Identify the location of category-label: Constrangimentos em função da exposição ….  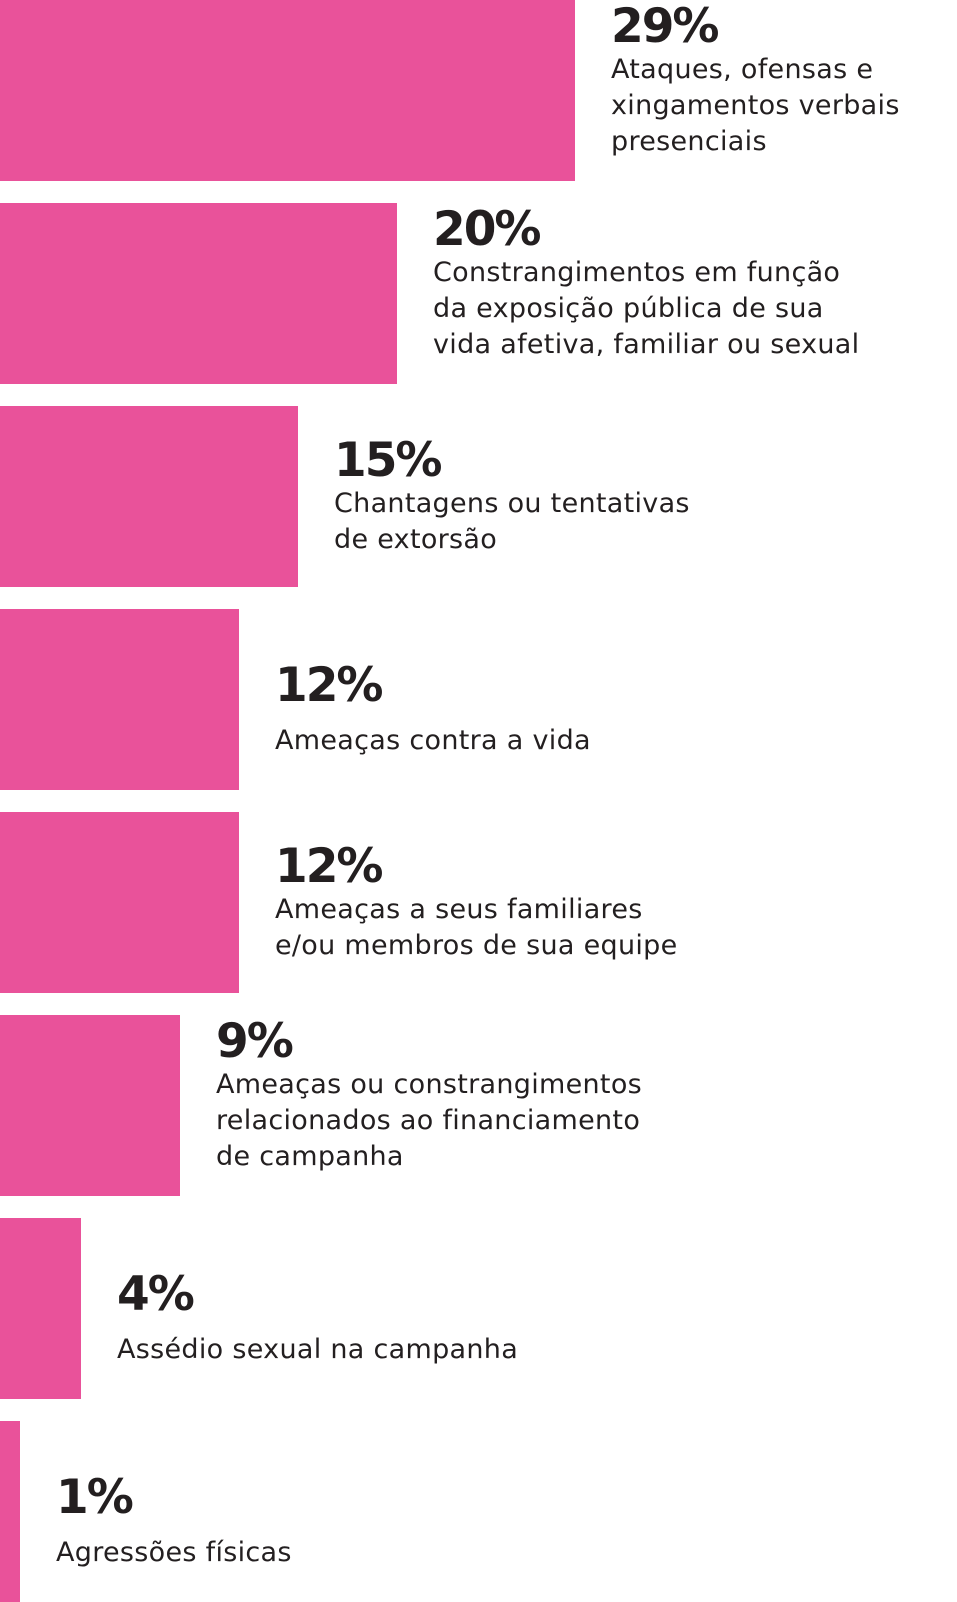
(646, 308).